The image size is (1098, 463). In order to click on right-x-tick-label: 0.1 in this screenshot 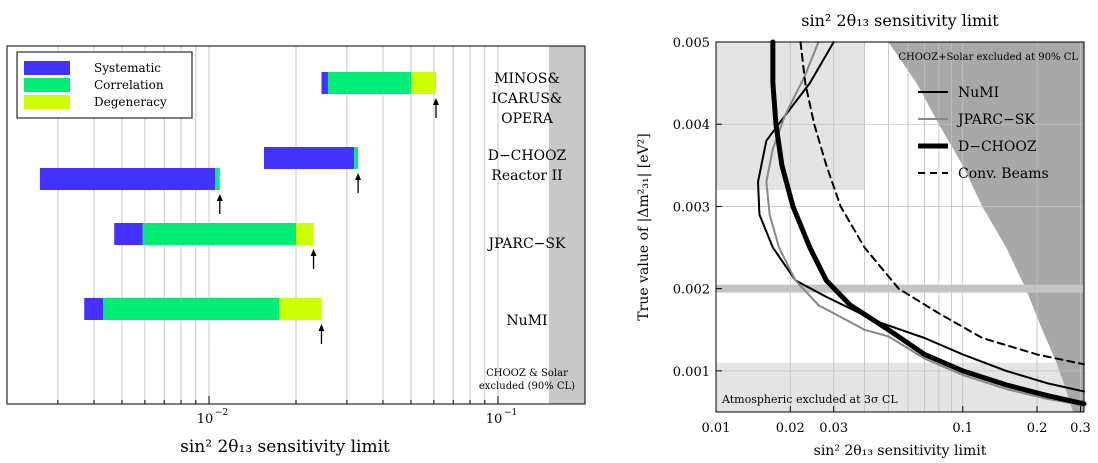, I will do `click(962, 428)`.